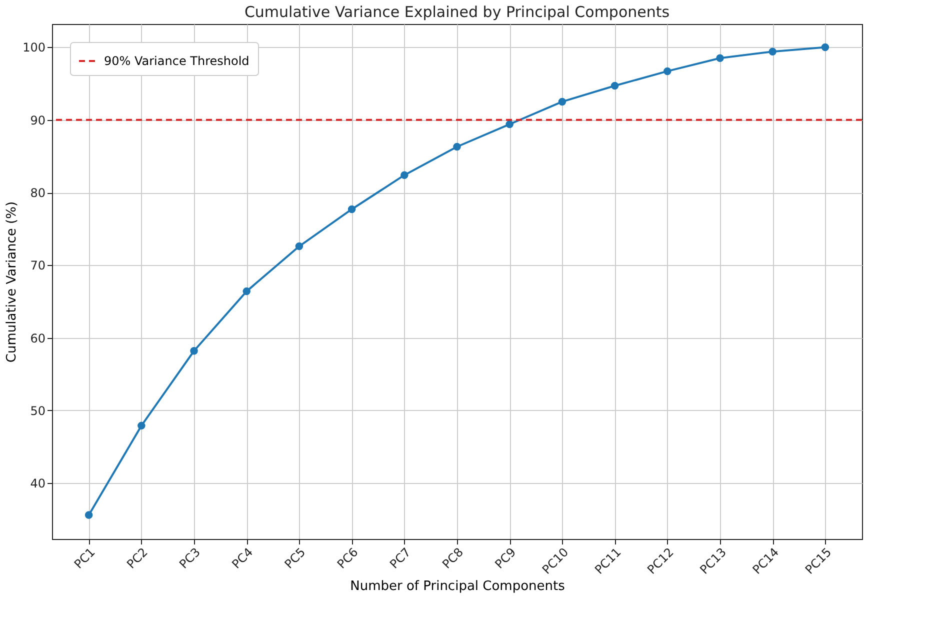 The image size is (925, 624). I want to click on y-tick-label: 90, so click(38, 120).